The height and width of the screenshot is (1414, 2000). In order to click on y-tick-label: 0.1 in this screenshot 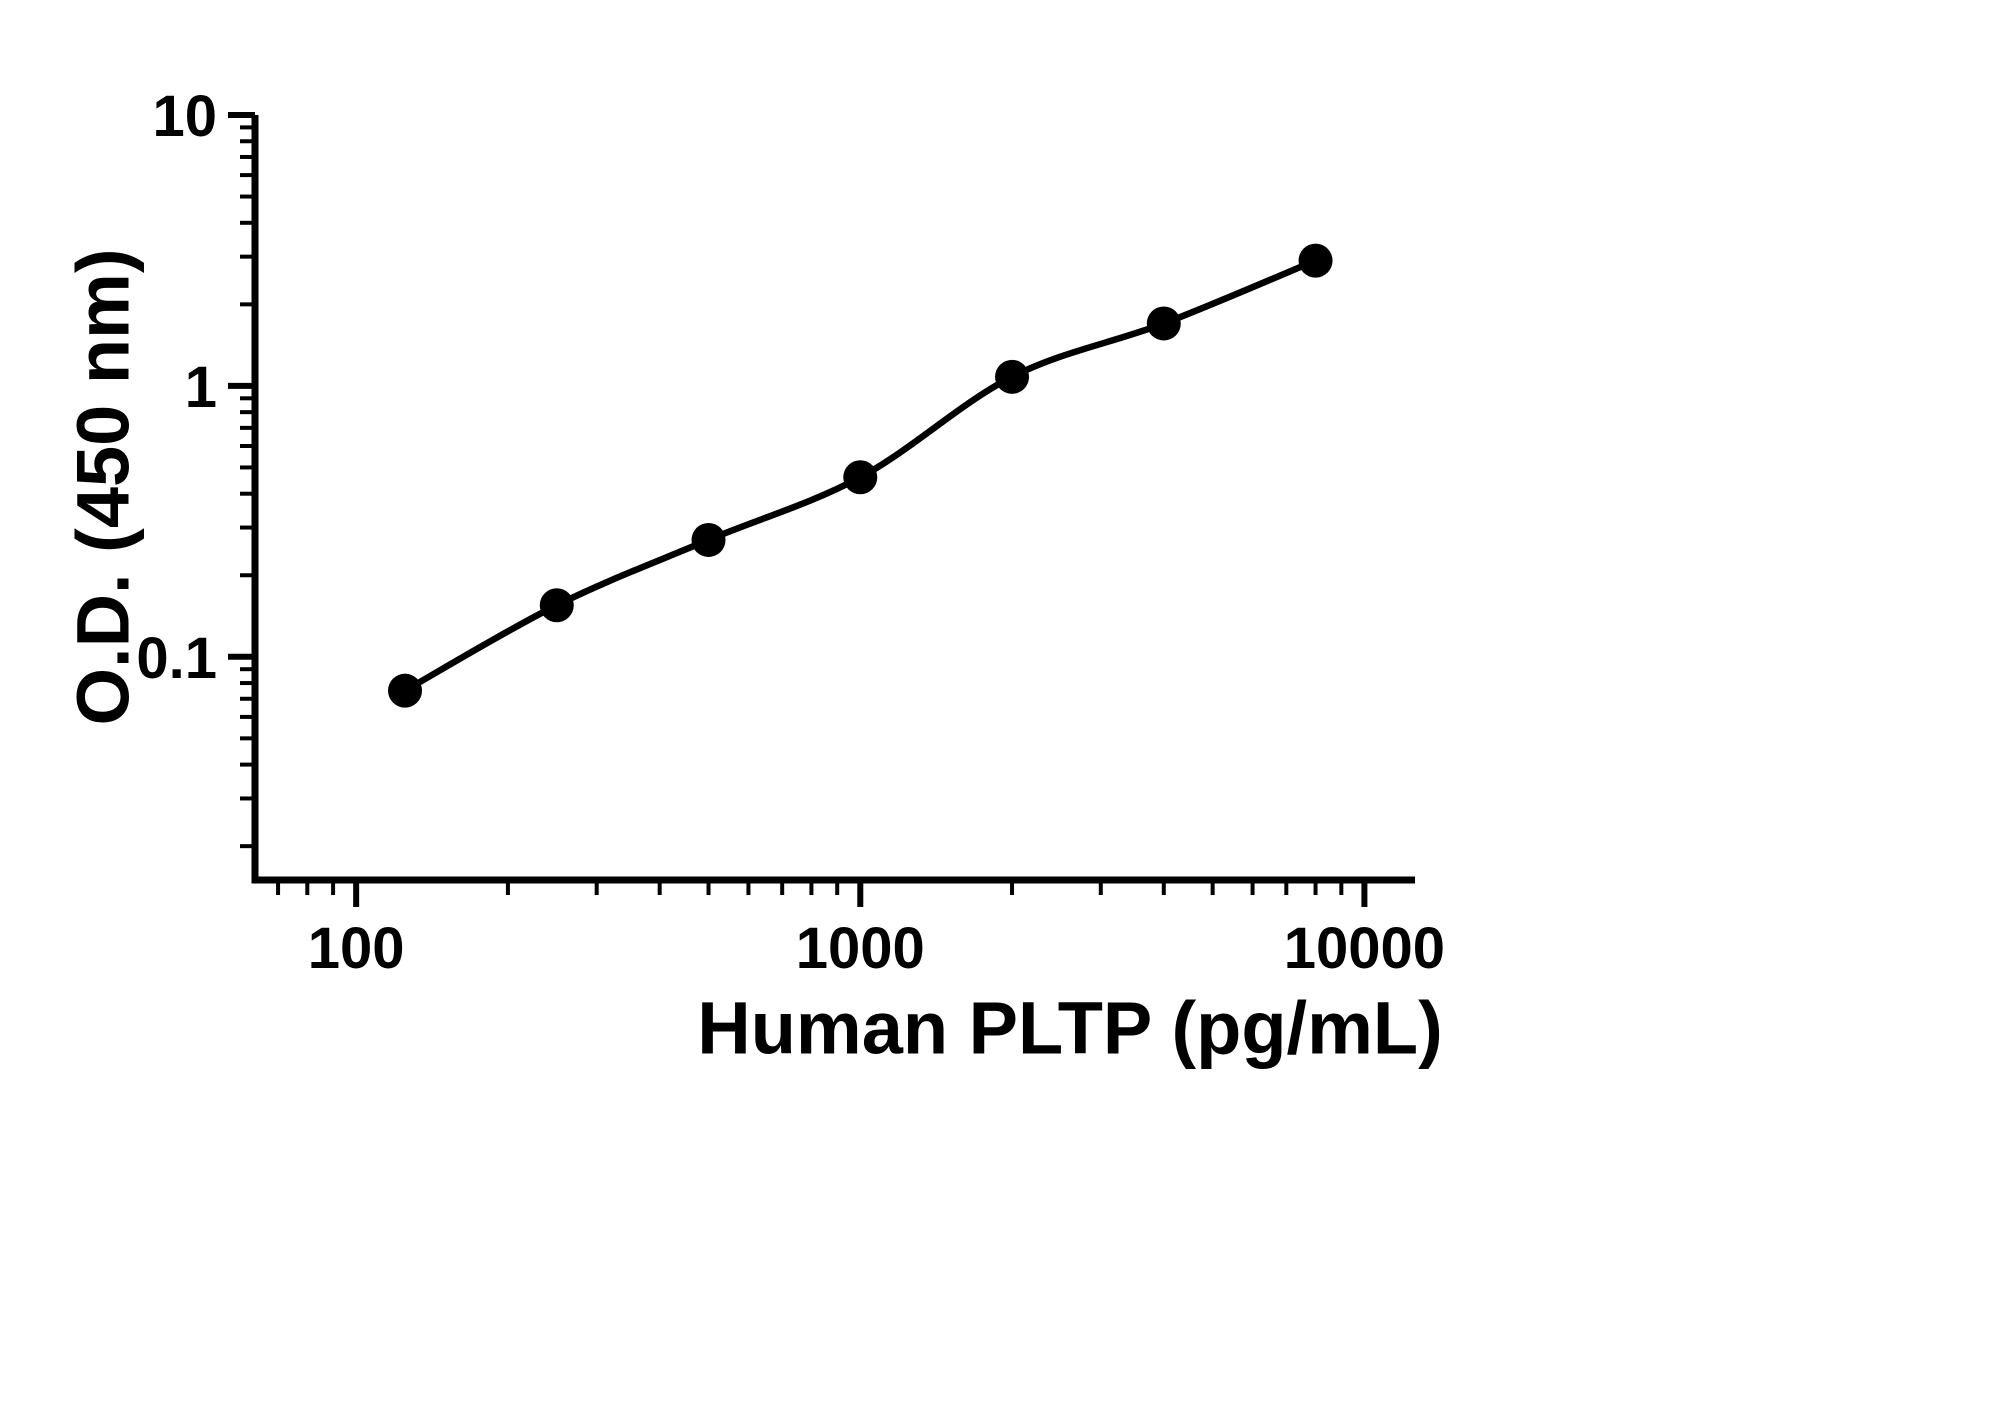, I will do `click(176, 658)`.